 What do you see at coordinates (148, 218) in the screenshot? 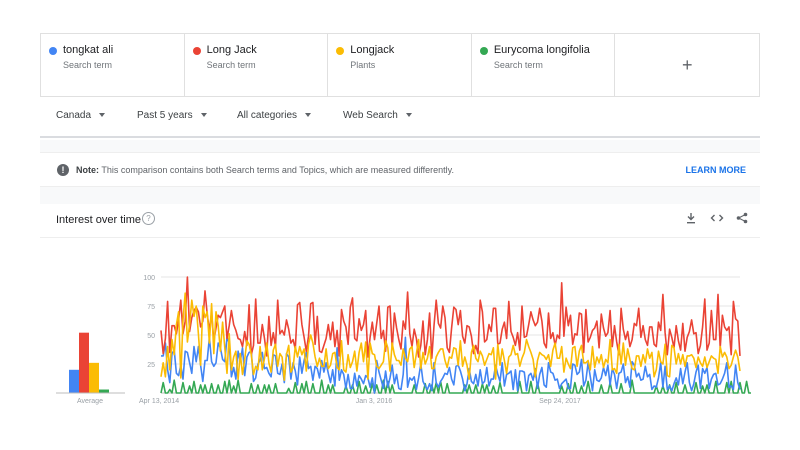
I see `help-icon: ?` at bounding box center [148, 218].